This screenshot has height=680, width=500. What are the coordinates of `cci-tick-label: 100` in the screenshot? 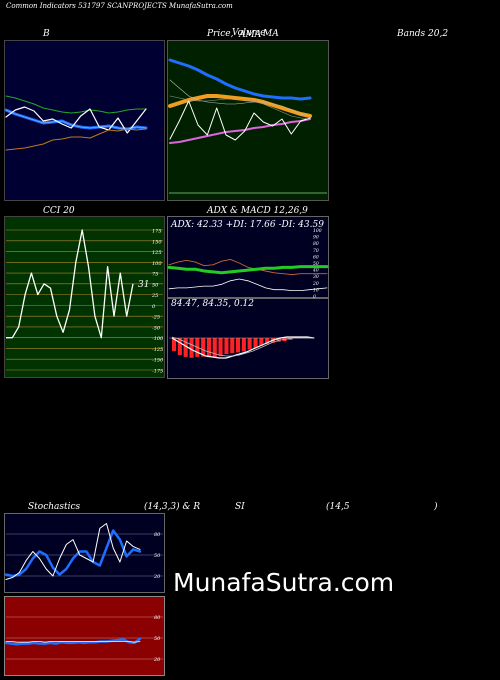 It's located at (157, 264).